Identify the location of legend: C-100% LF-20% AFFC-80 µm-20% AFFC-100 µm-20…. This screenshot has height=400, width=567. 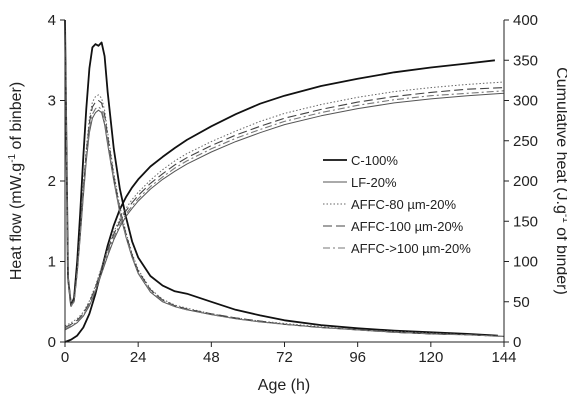
(397, 204).